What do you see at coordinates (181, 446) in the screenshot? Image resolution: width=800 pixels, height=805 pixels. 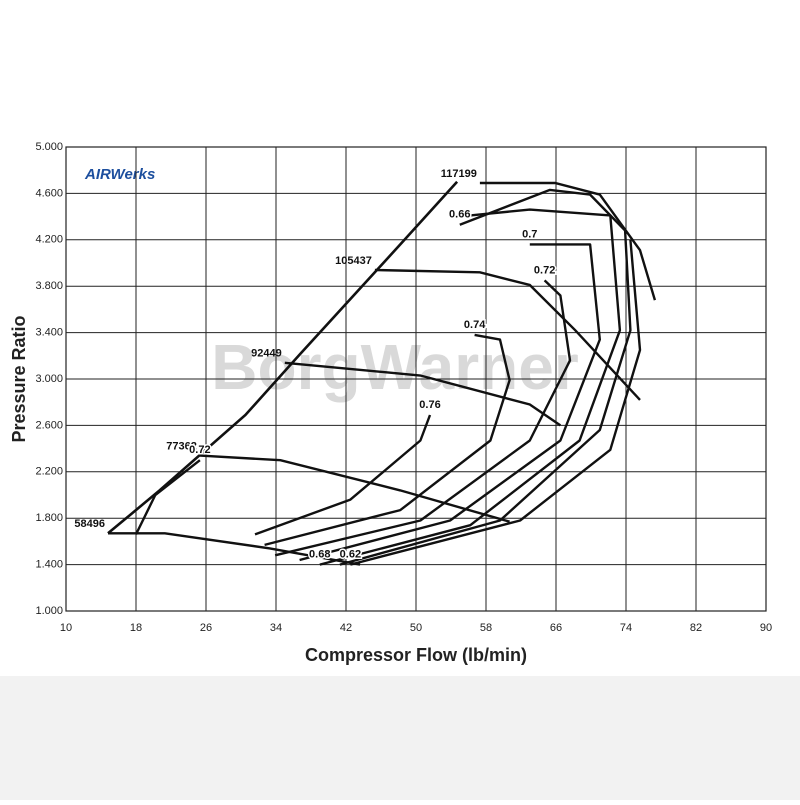 I see `speed-label: 77362` at bounding box center [181, 446].